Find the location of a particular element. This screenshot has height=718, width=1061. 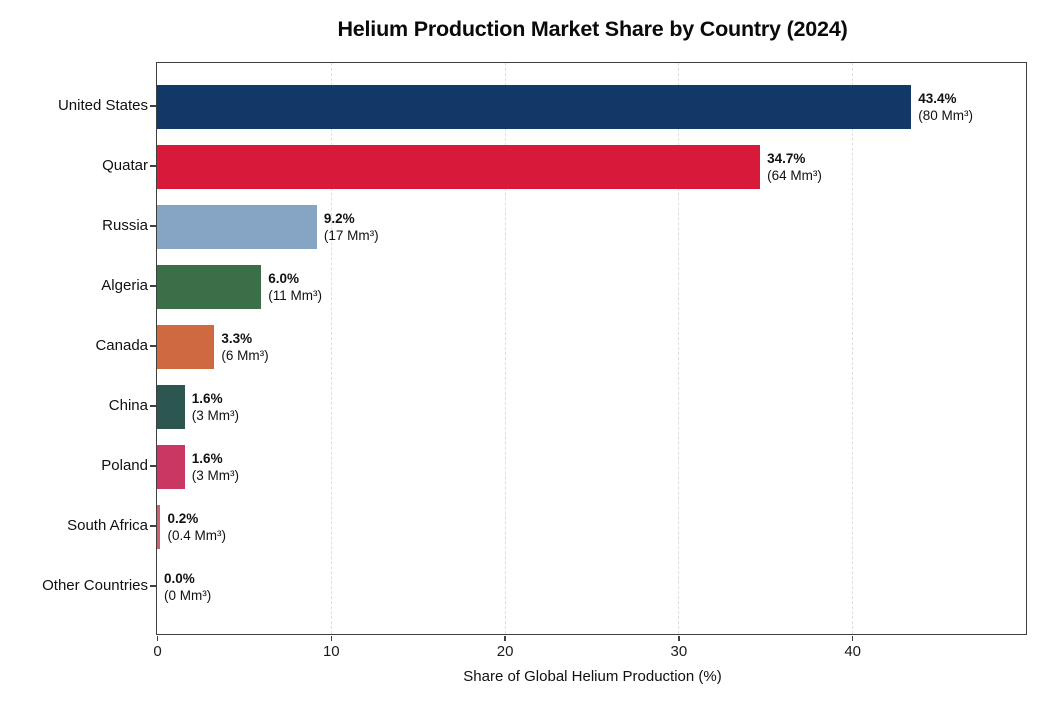

x-tick-label-30: 30 is located at coordinates (679, 651).